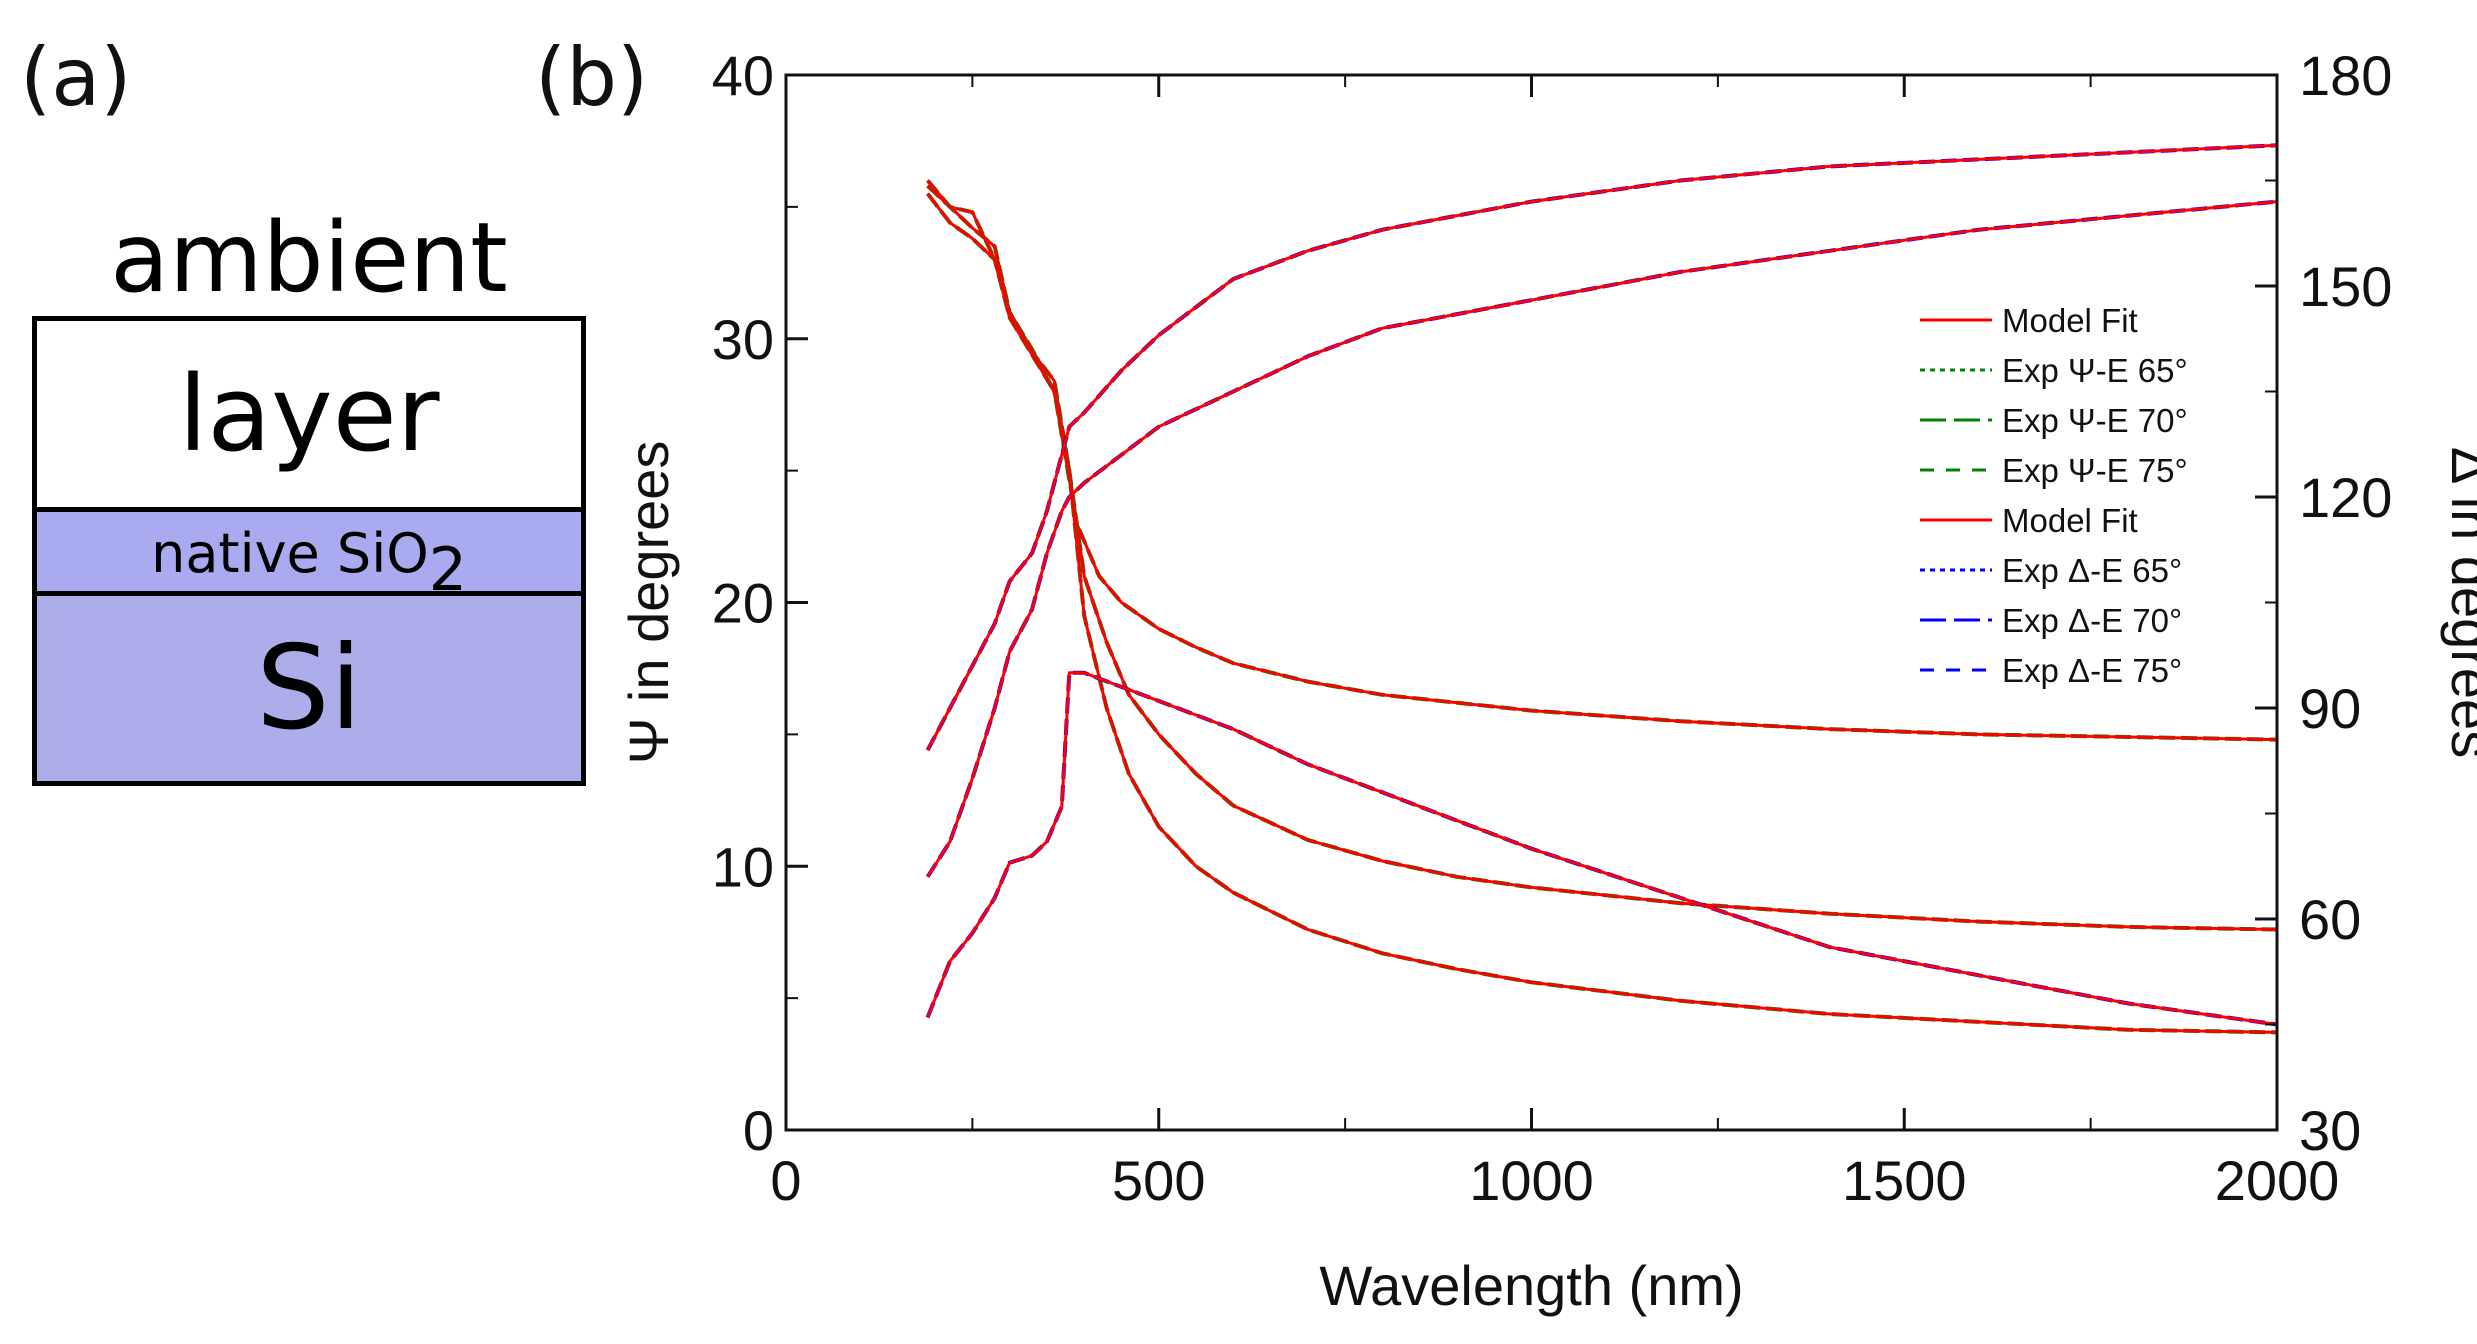 This screenshot has width=2477, height=1344. I want to click on y-axis-title: Ψ in degrees, so click(648, 603).